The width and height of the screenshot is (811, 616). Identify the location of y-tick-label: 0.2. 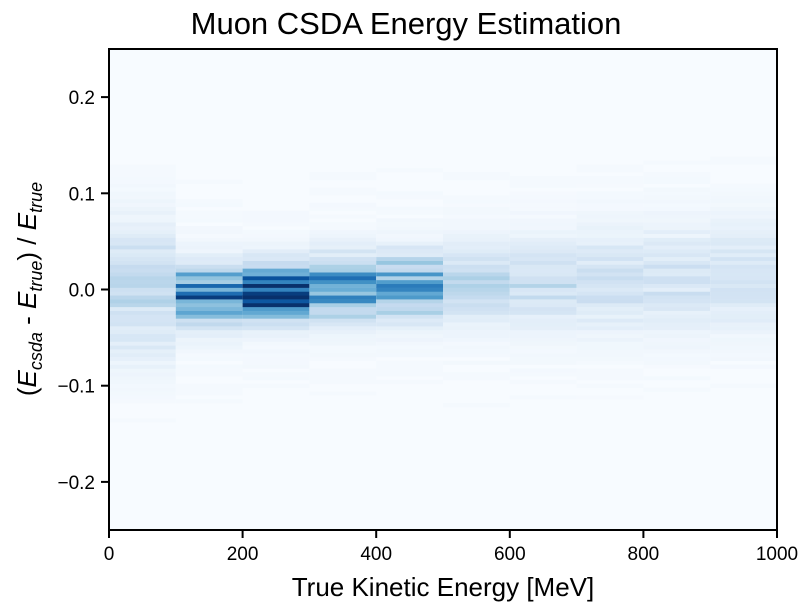
(82, 98).